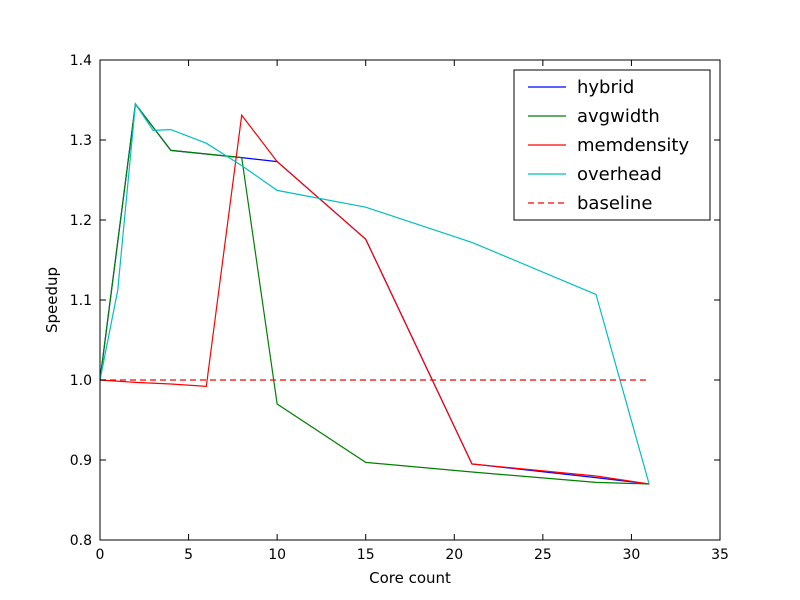 This screenshot has height=600, width=800. I want to click on legend-label-baseline: baseline, so click(614, 203).